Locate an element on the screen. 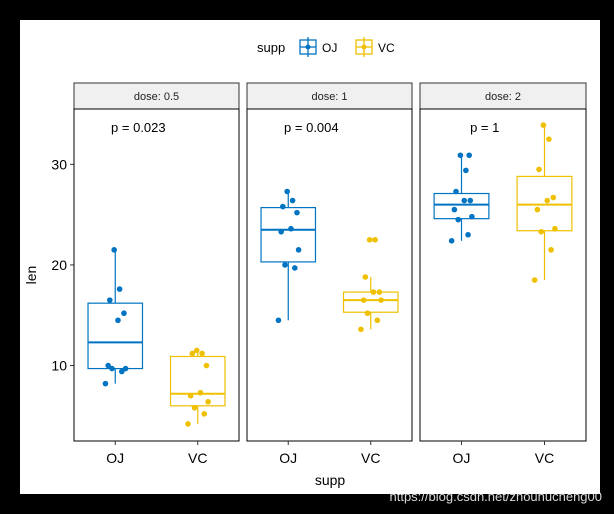  y-tick-label-20: 20 is located at coordinates (59, 265).